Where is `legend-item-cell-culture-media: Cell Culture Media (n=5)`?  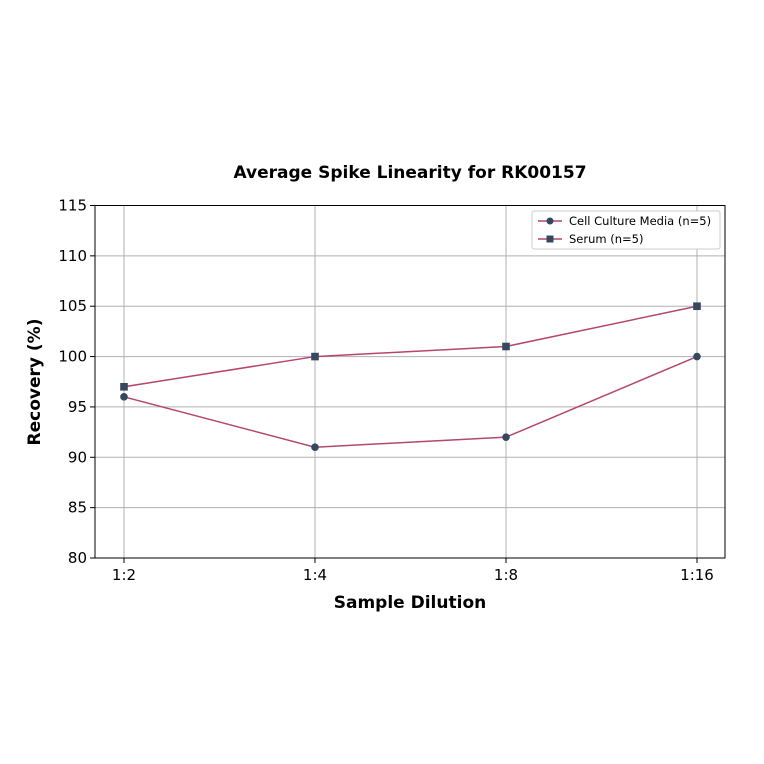 legend-item-cell-culture-media: Cell Culture Media (n=5) is located at coordinates (624, 221).